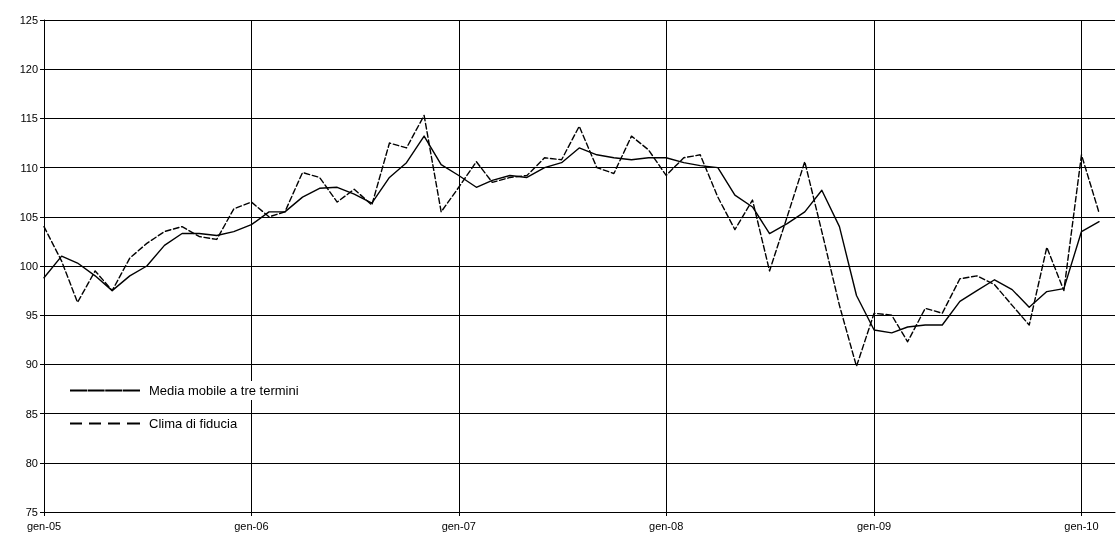 This screenshot has width=1119, height=547. I want to click on x-tick-label: gen-05, so click(44, 525).